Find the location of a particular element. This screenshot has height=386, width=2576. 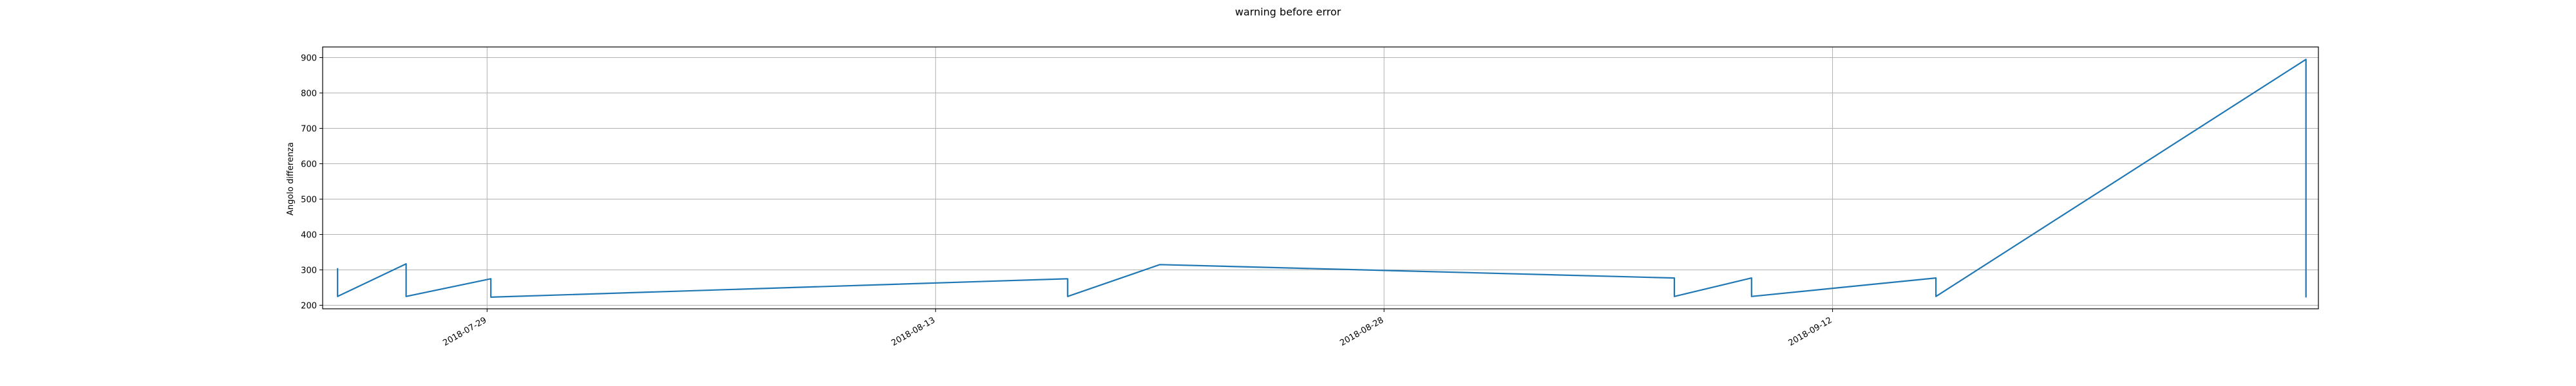

x-tick-label: 2018-09-12 is located at coordinates (1810, 331).